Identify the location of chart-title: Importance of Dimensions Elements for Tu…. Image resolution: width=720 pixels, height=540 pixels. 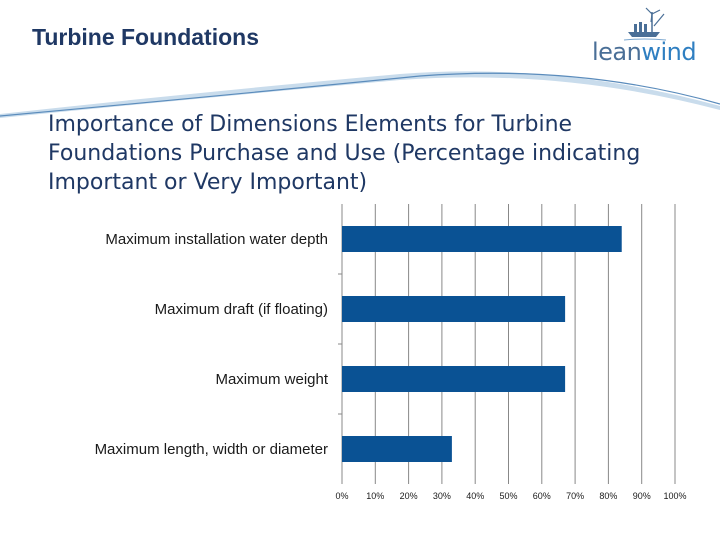
(344, 153).